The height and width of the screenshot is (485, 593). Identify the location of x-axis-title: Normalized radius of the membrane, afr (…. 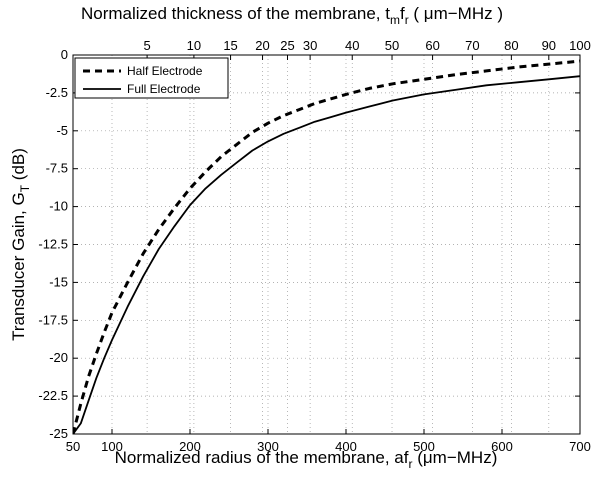
(306, 459).